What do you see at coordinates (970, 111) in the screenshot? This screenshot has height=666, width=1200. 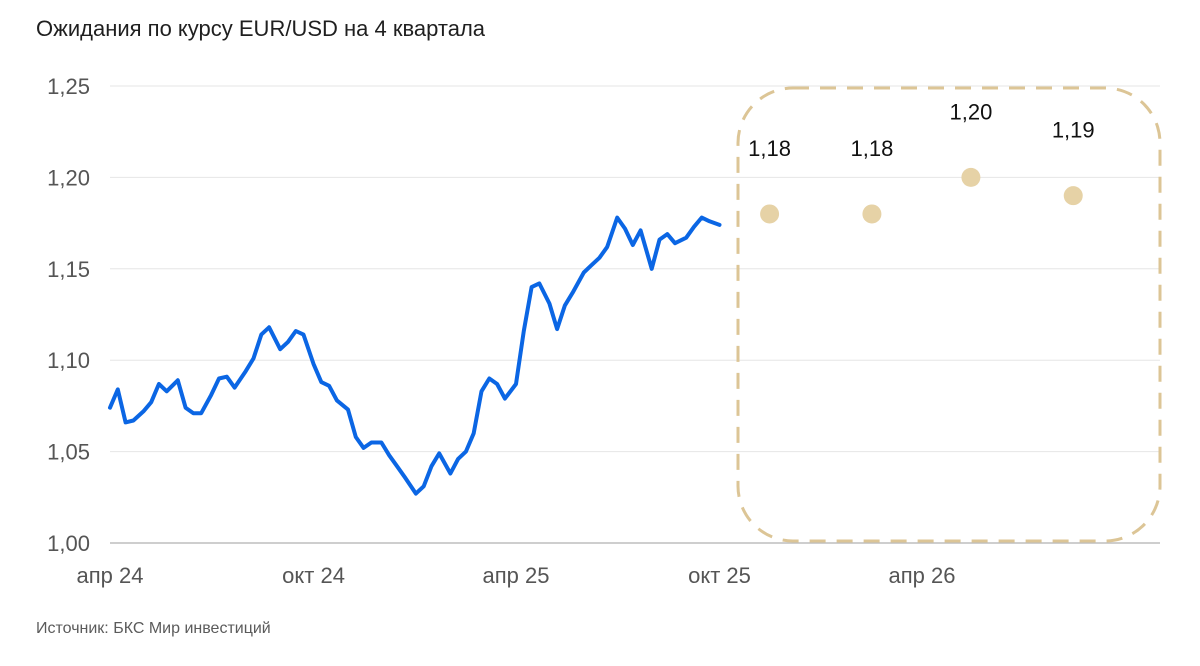 I see `forecast-data-label: 1,20` at bounding box center [970, 111].